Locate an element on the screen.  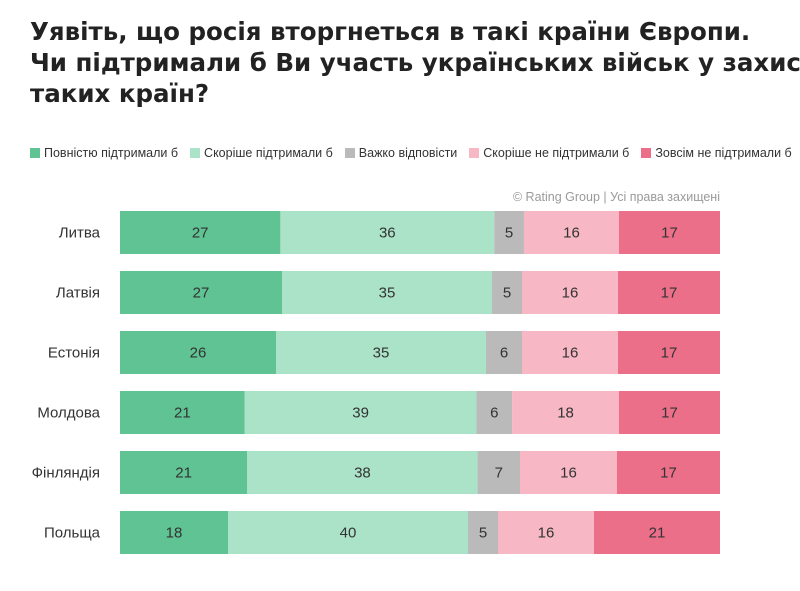
value-label: 26 is located at coordinates (198, 353).